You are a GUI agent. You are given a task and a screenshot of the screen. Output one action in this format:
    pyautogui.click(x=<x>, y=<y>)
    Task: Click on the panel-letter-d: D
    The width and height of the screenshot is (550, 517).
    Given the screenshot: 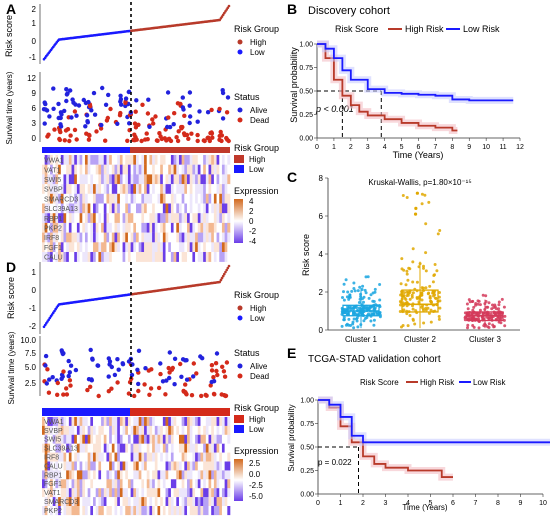 What is the action you would take?
    pyautogui.click(x=11, y=267)
    